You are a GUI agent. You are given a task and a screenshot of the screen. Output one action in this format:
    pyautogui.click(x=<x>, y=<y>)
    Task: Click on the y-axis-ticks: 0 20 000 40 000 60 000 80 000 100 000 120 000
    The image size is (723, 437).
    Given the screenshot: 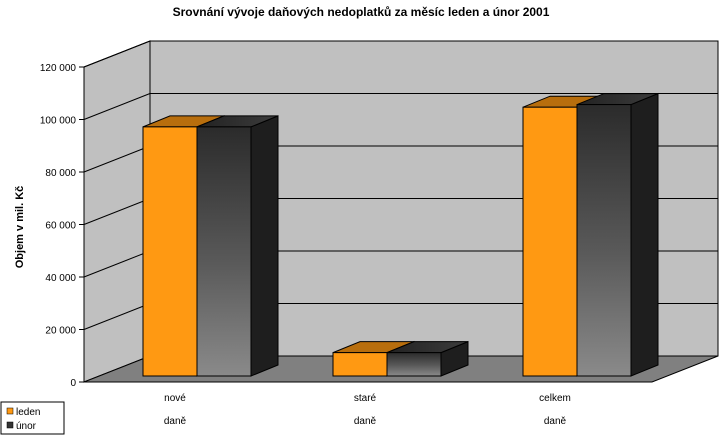 What is the action you would take?
    pyautogui.click(x=62, y=226)
    